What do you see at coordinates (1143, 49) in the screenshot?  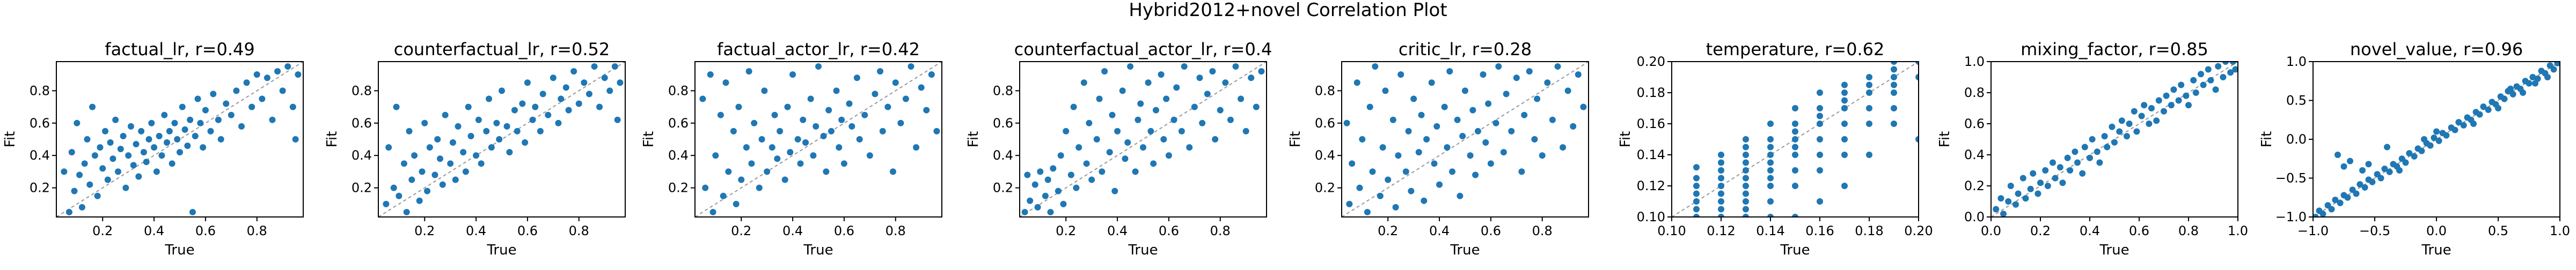 I see `subplot-title: counterfactual_actor_lr, r=0.4` at bounding box center [1143, 49].